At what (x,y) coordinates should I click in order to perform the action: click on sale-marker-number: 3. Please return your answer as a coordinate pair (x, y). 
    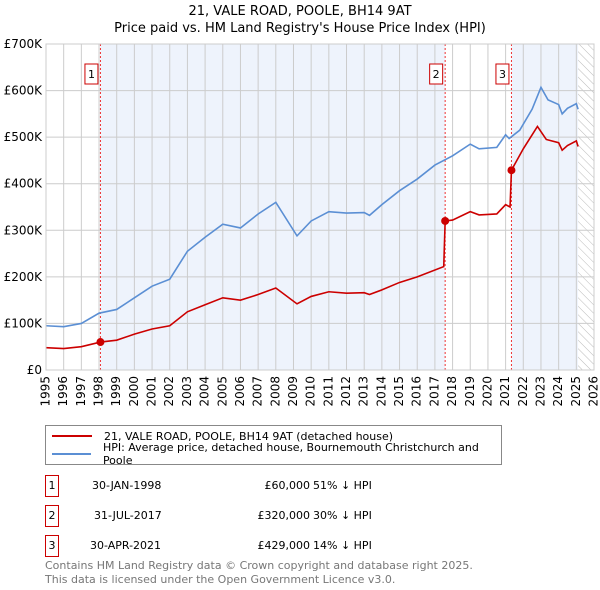
    Looking at the image, I should click on (52, 546).